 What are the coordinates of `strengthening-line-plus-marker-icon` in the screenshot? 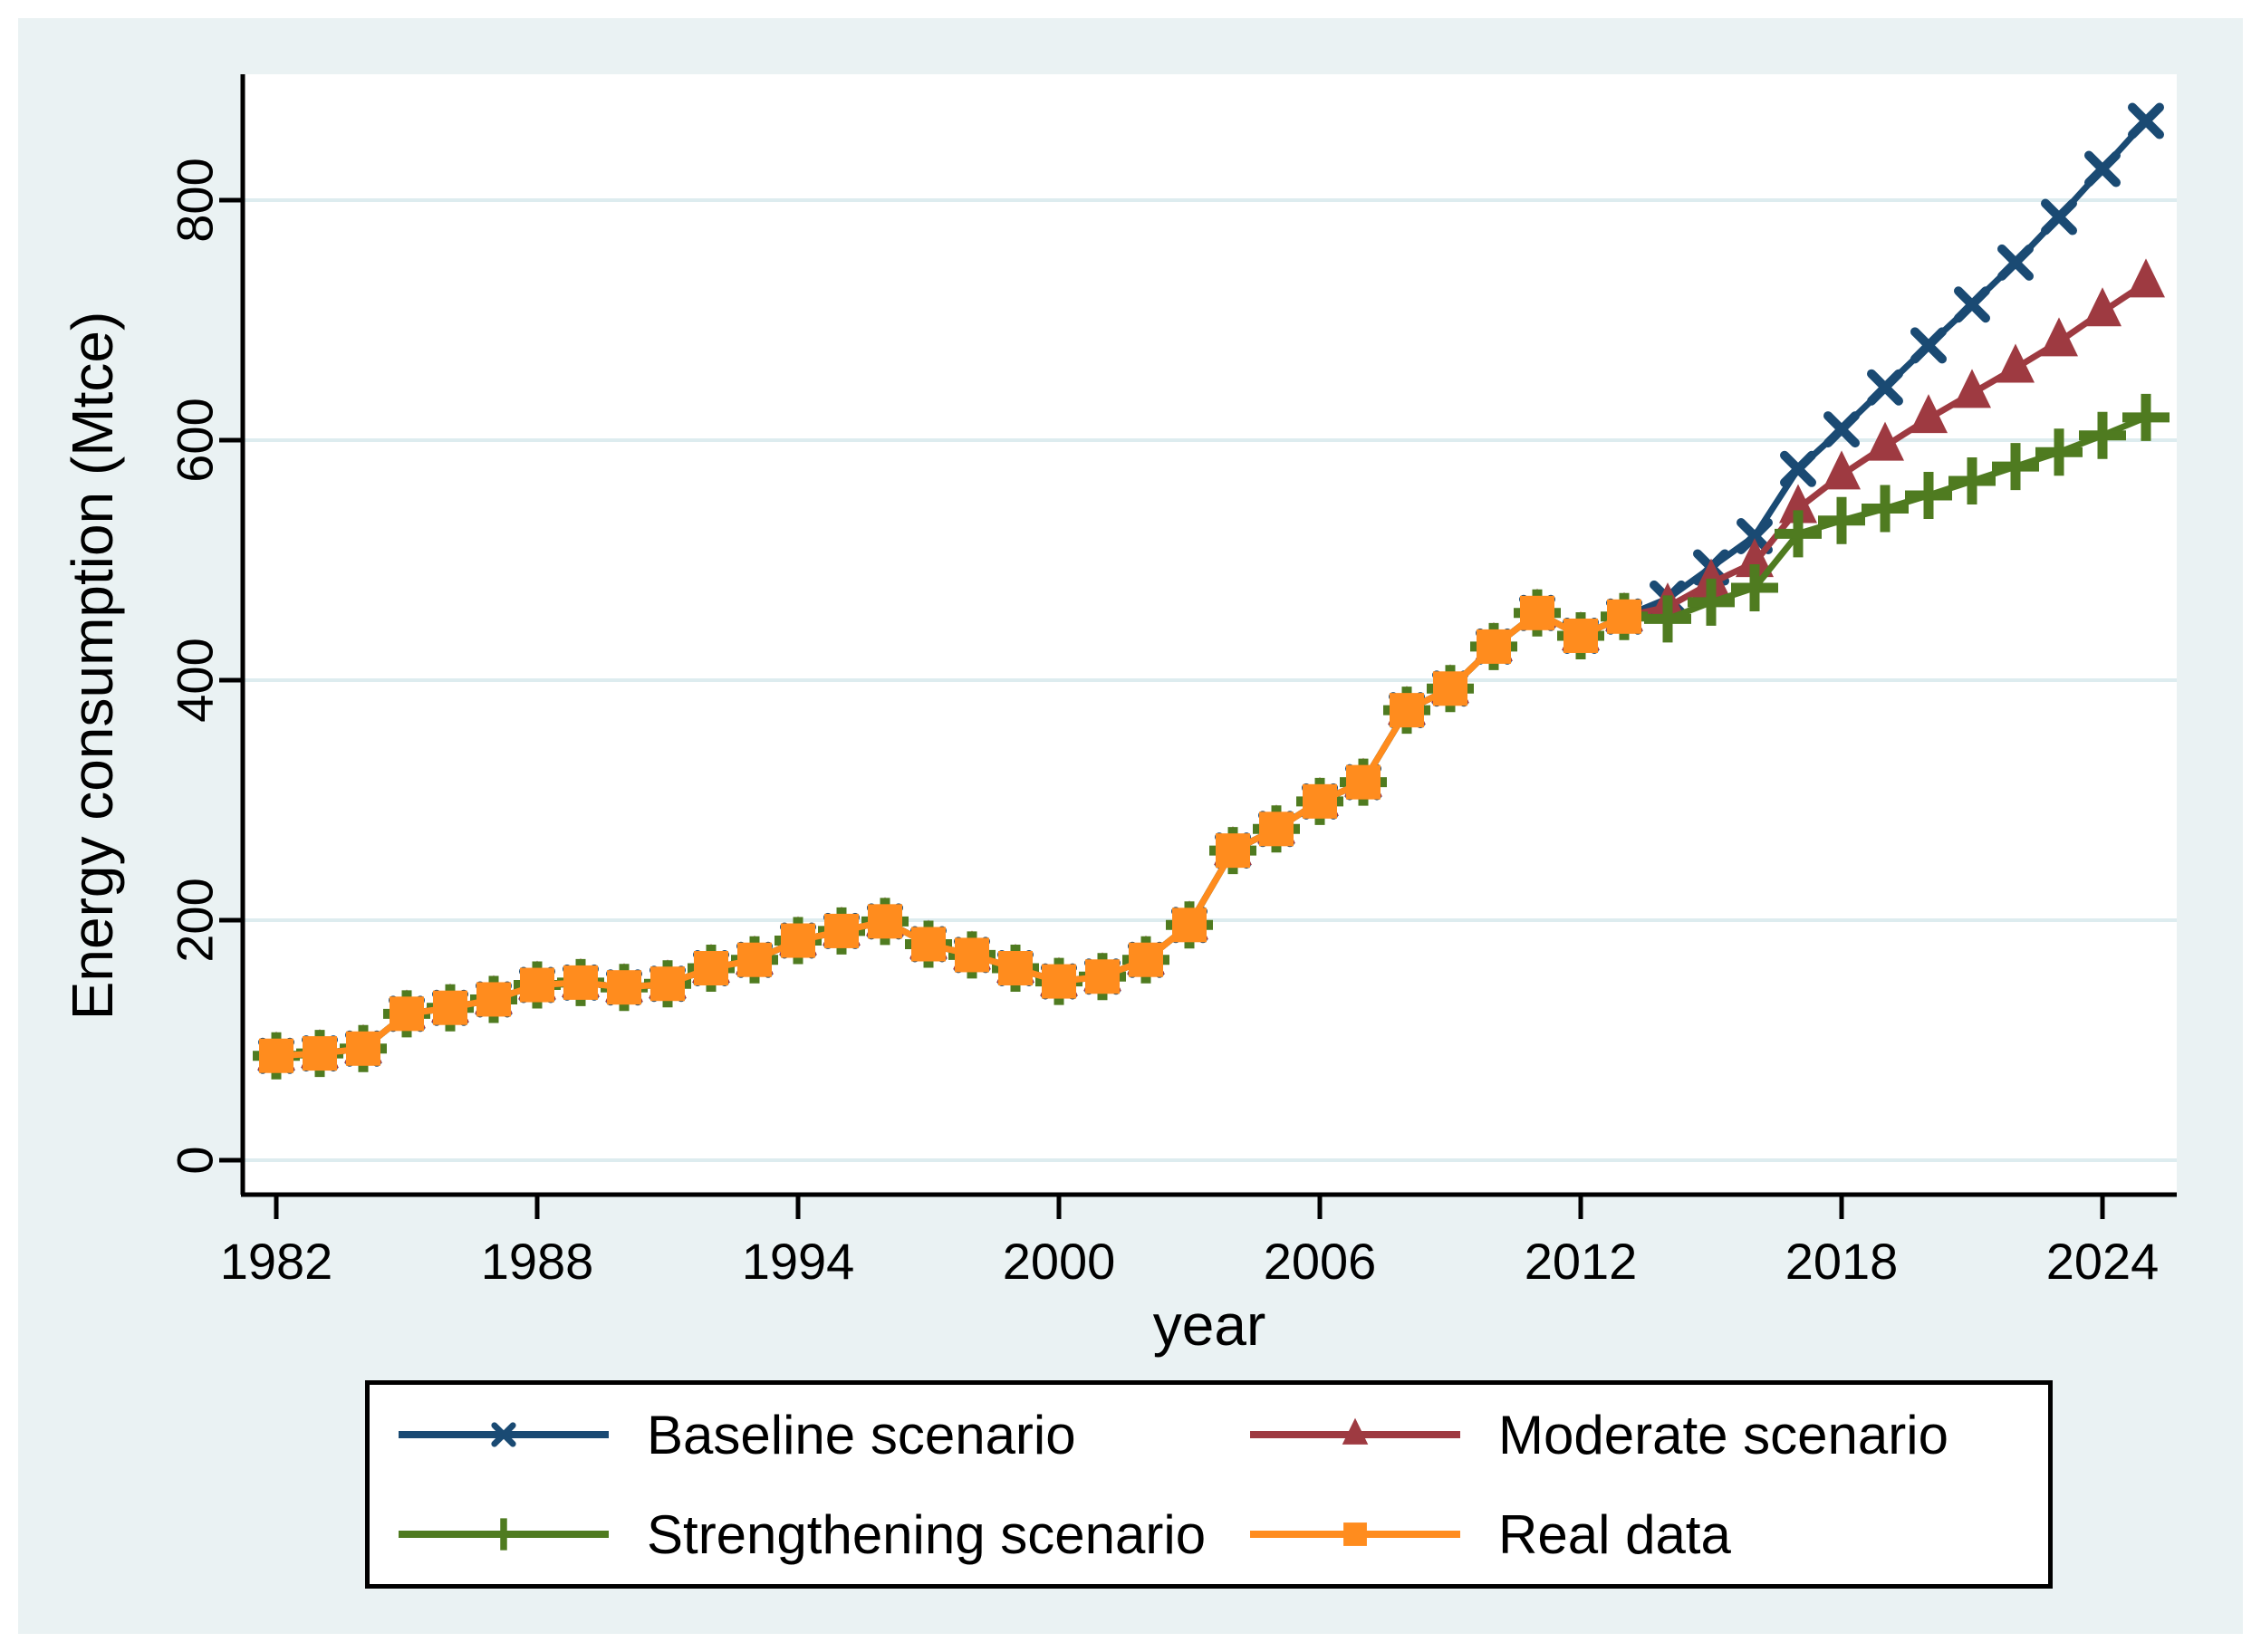 It's located at (504, 1534).